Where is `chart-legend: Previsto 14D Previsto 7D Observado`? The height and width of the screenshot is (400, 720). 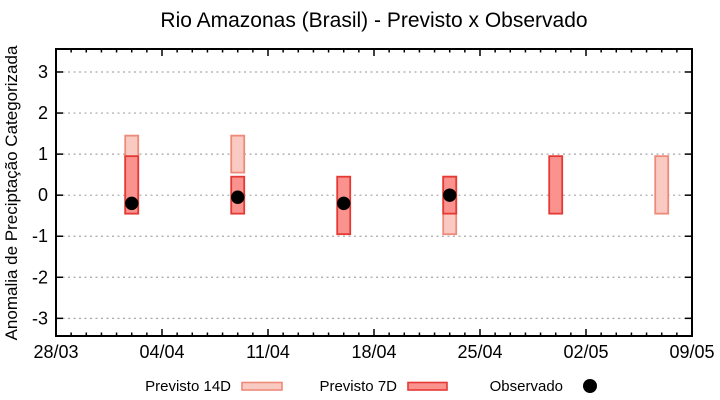
chart-legend: Previsto 14D Previsto 7D Observado is located at coordinates (371, 386).